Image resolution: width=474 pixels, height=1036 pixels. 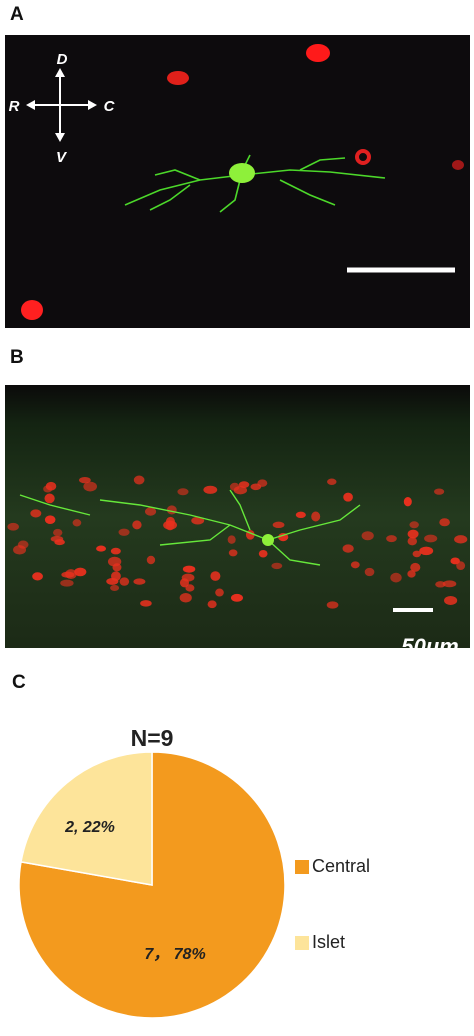 I want to click on legend-label: Central, so click(x=341, y=866).